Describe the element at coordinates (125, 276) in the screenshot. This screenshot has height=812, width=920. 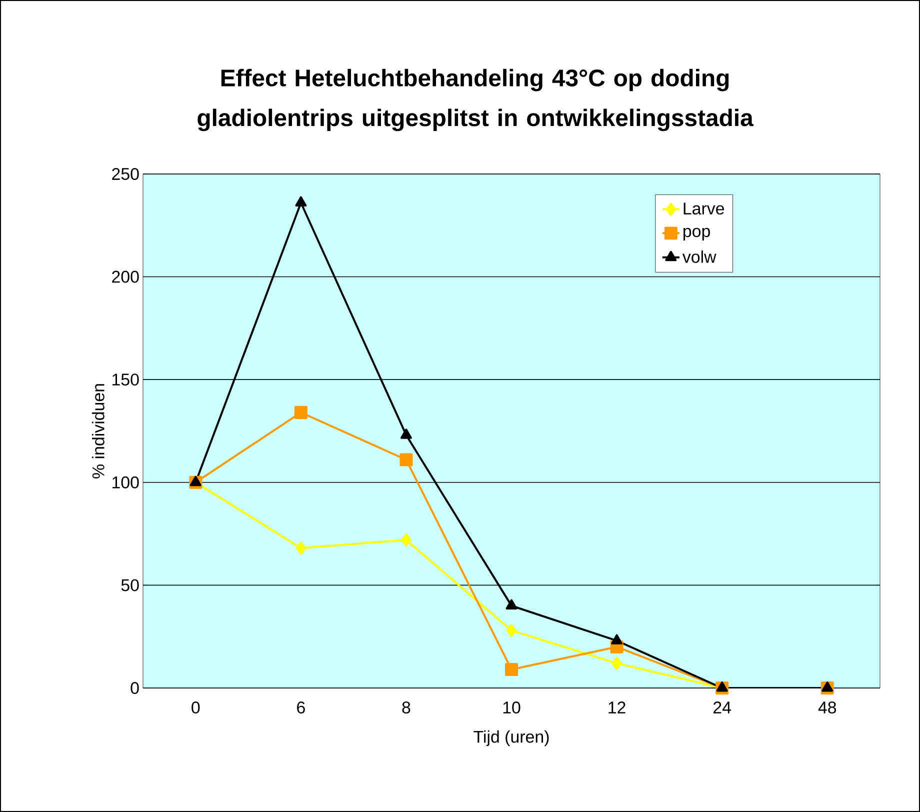
I see `y-tick-label: 200` at that location.